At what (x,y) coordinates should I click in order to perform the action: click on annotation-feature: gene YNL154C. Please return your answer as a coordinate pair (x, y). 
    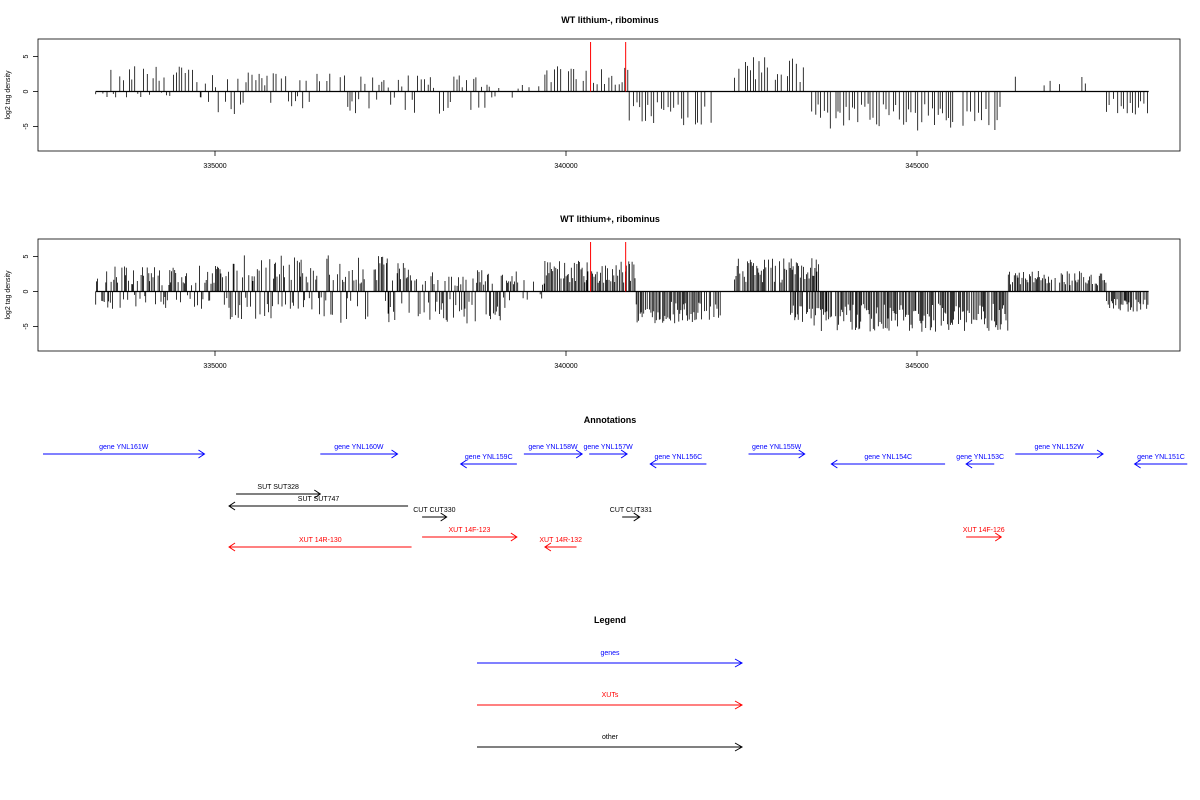
    Looking at the image, I should click on (888, 461).